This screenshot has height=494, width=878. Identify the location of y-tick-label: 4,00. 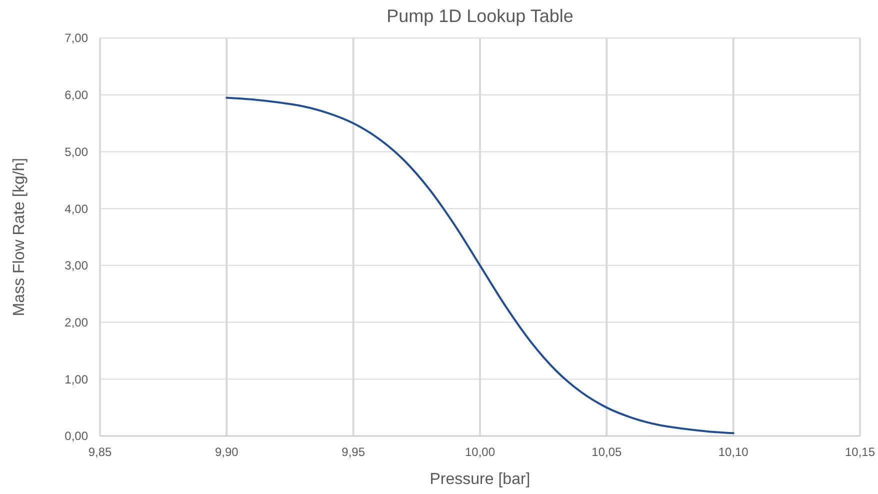
(76, 209).